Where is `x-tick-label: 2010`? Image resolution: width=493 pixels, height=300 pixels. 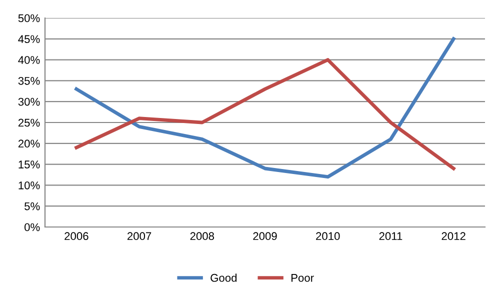
x-tick-label: 2010 is located at coordinates (328, 236).